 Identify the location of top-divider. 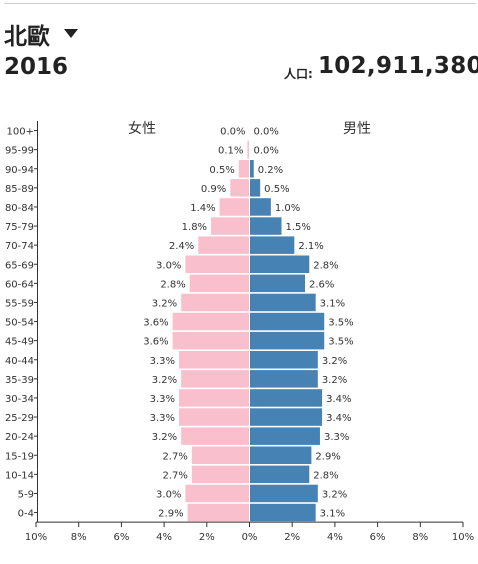
(240, 3).